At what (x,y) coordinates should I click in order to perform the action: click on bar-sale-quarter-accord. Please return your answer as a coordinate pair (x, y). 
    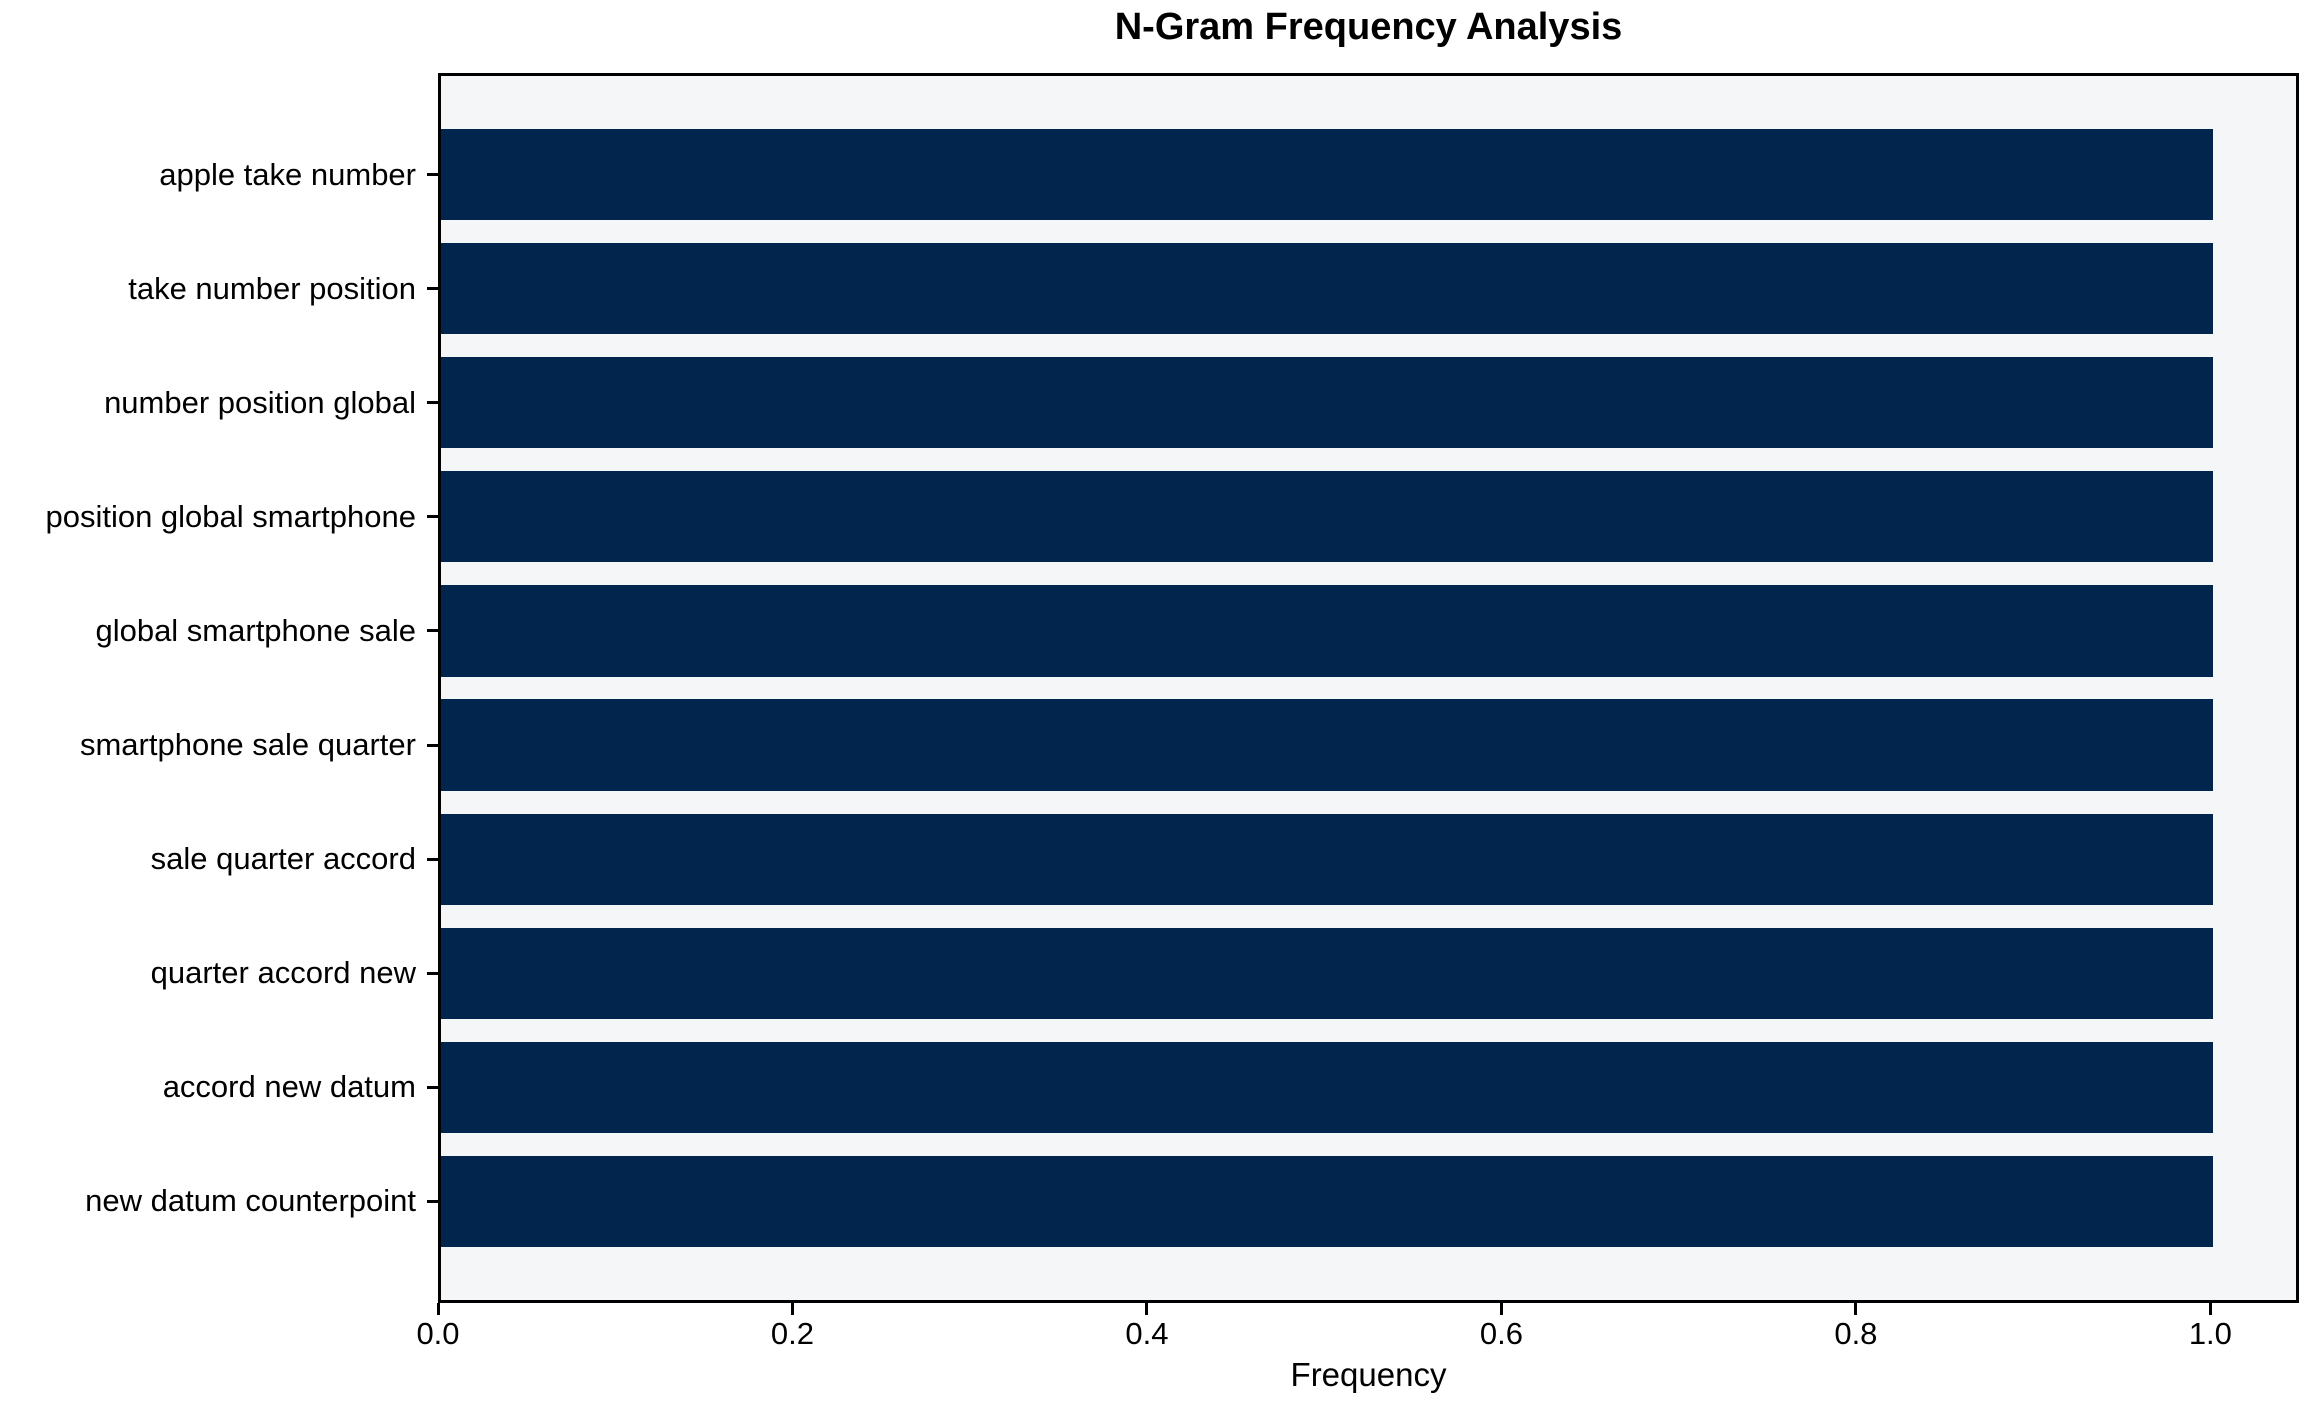
    Looking at the image, I should click on (1327, 859).